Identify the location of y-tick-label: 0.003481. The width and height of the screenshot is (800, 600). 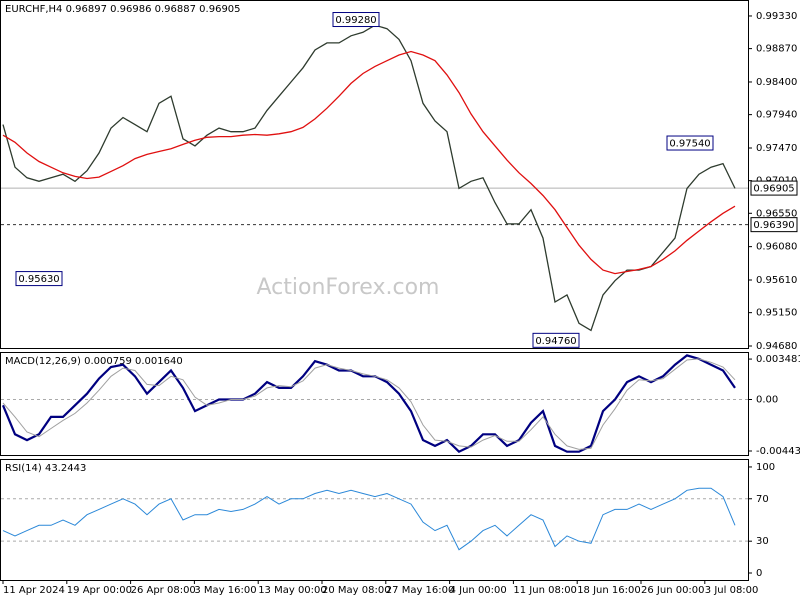
(778, 359).